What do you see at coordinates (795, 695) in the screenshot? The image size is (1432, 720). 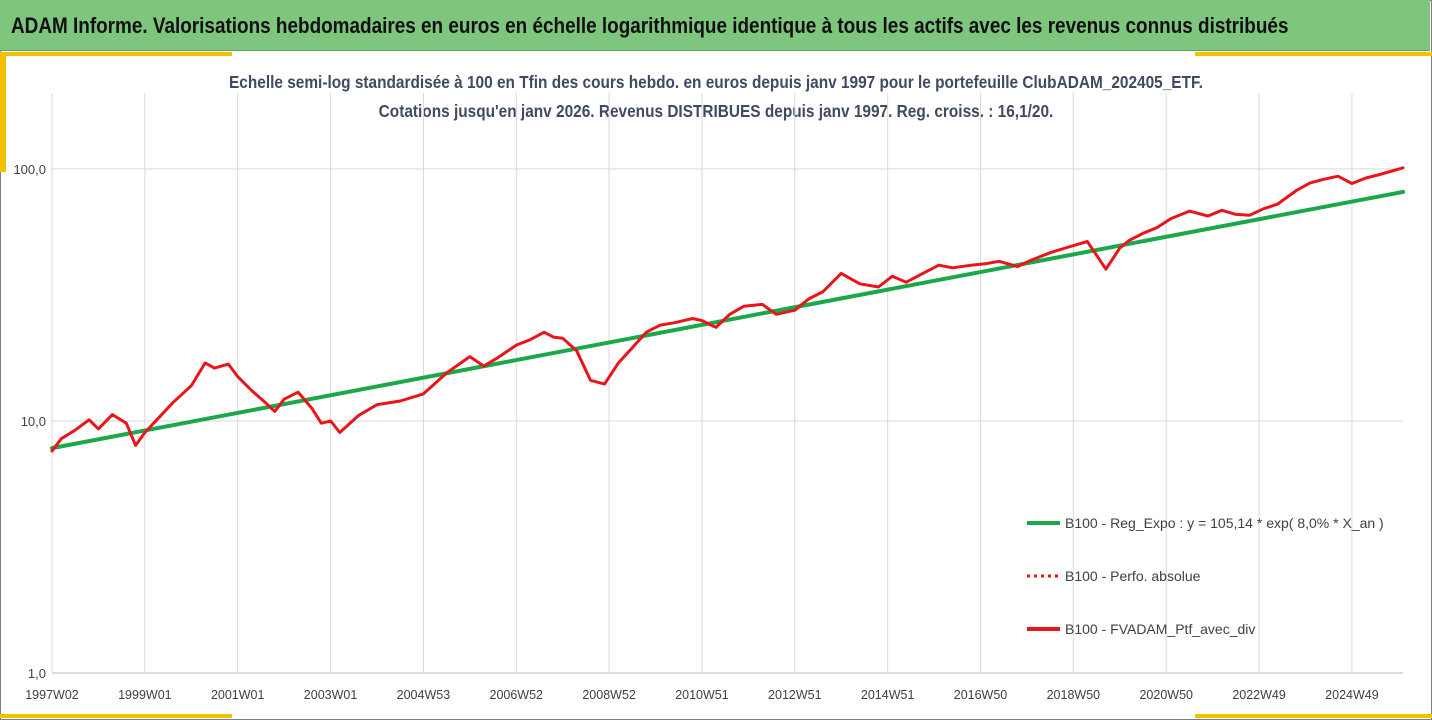 I see `x-tick-label: 2012W51` at bounding box center [795, 695].